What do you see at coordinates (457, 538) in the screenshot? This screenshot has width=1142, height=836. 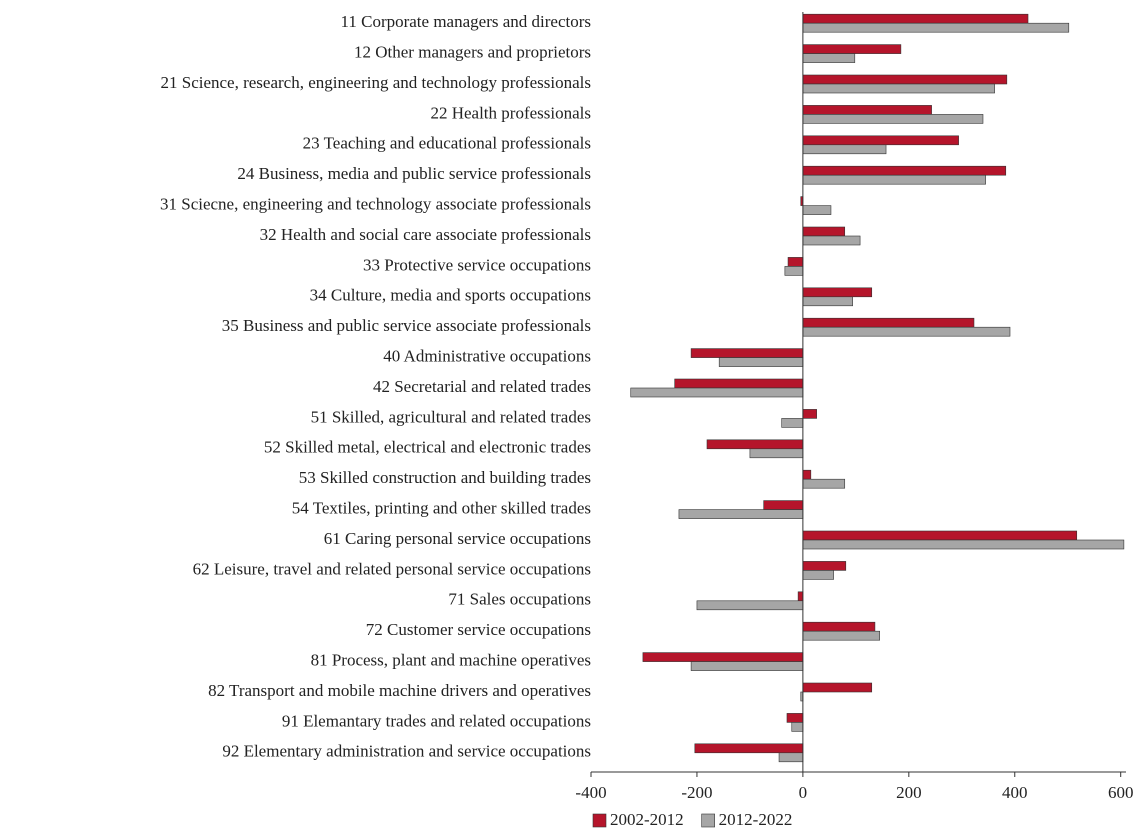 I see `category-label: 61 Caring personal service occupations` at bounding box center [457, 538].